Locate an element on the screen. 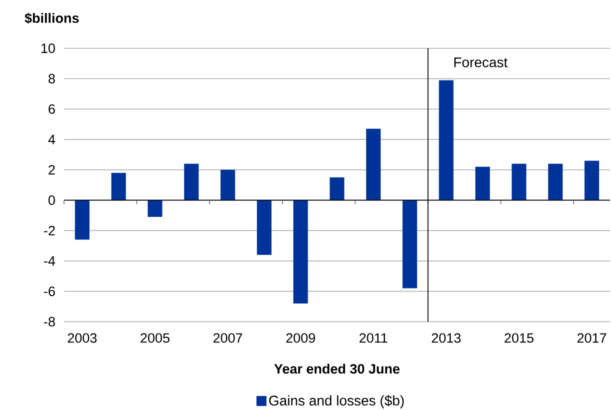  ref-line-label: Forecast is located at coordinates (481, 63).